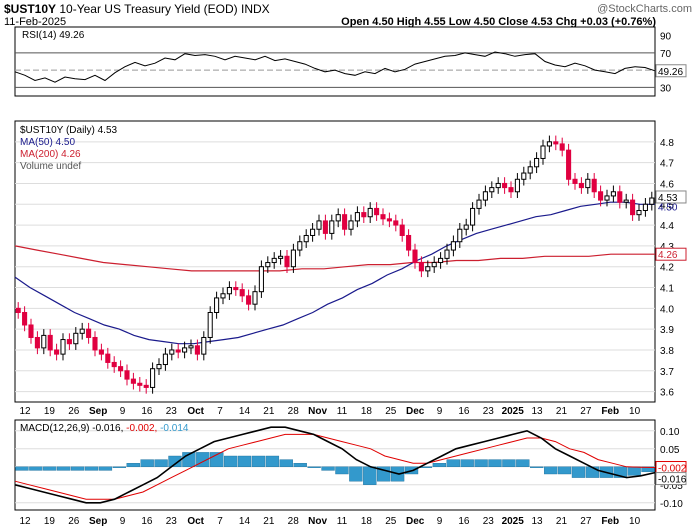 The height and width of the screenshot is (530, 700). What do you see at coordinates (644, 9) in the screenshot?
I see `watermark: @StockCharts.com` at bounding box center [644, 9].